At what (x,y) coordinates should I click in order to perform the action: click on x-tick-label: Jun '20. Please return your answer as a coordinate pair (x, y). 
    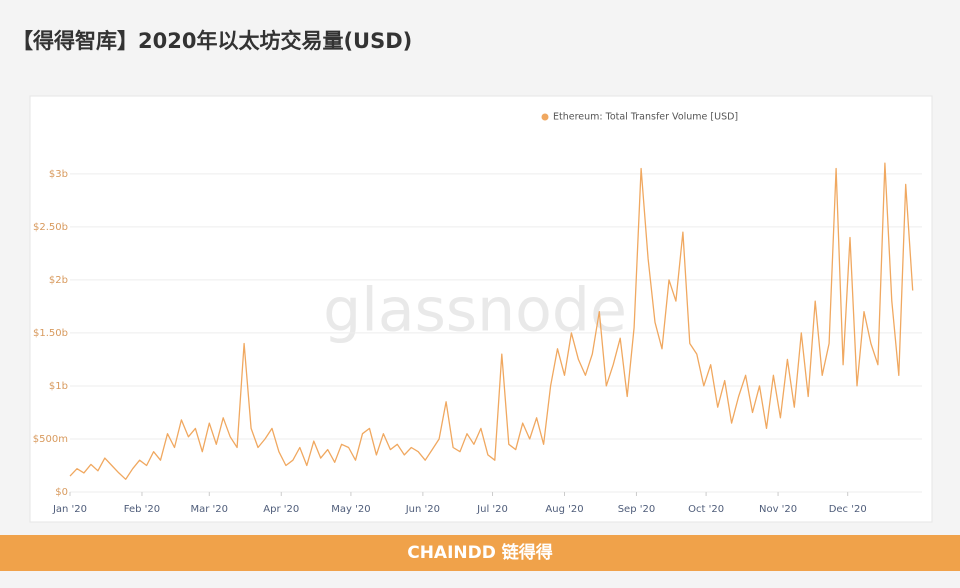
    Looking at the image, I should click on (422, 509).